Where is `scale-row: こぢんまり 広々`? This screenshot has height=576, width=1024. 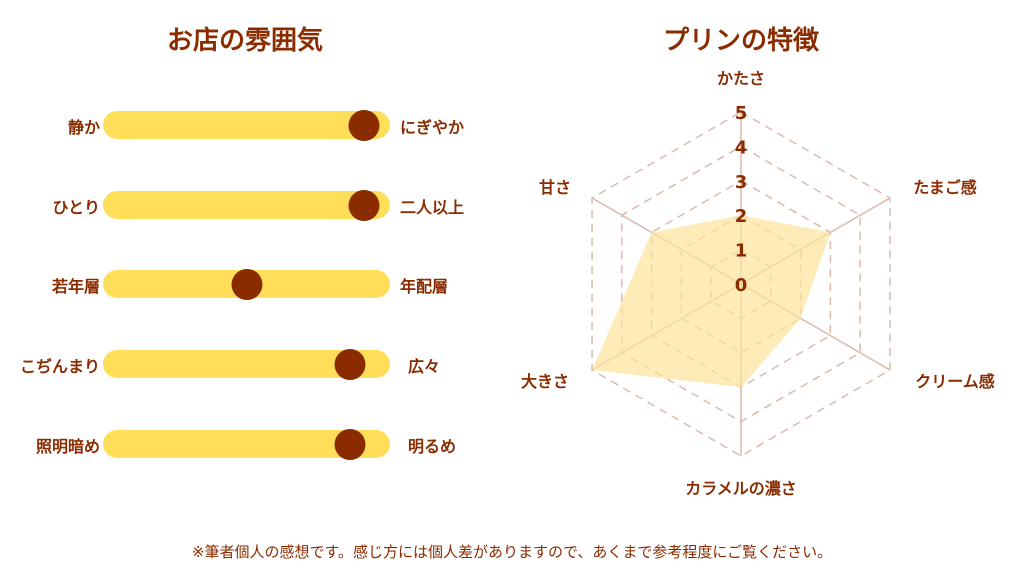 scale-row: こぢんまり 広々 is located at coordinates (260, 364).